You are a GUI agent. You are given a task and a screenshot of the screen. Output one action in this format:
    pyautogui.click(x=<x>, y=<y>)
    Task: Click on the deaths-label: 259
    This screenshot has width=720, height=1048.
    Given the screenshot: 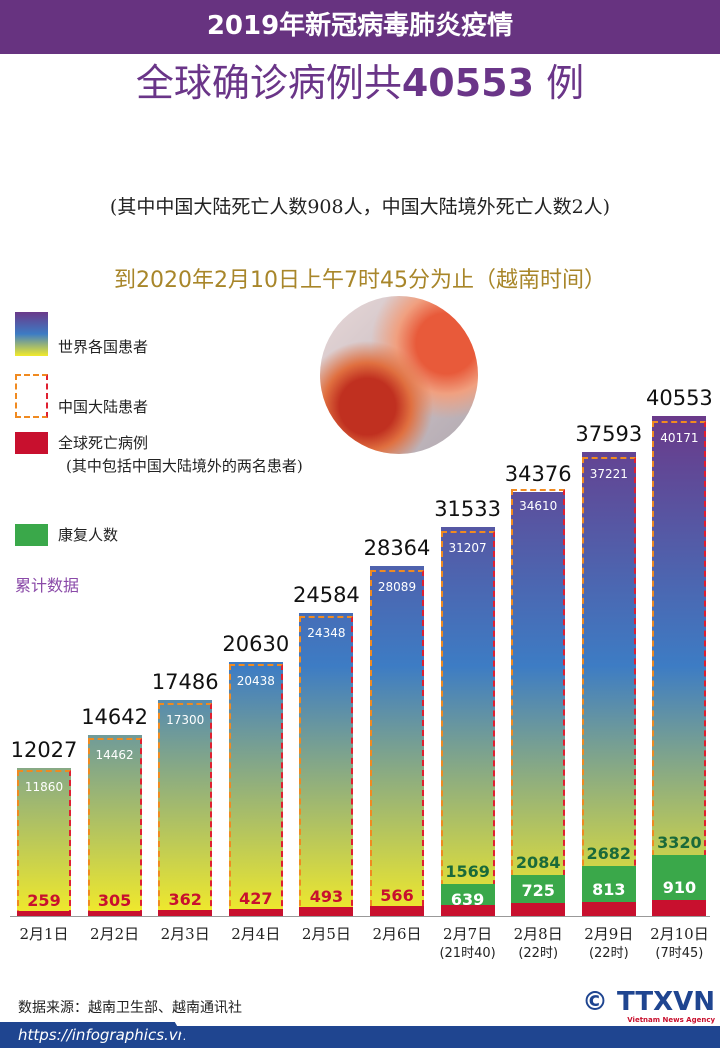 What is the action you would take?
    pyautogui.click(x=44, y=900)
    